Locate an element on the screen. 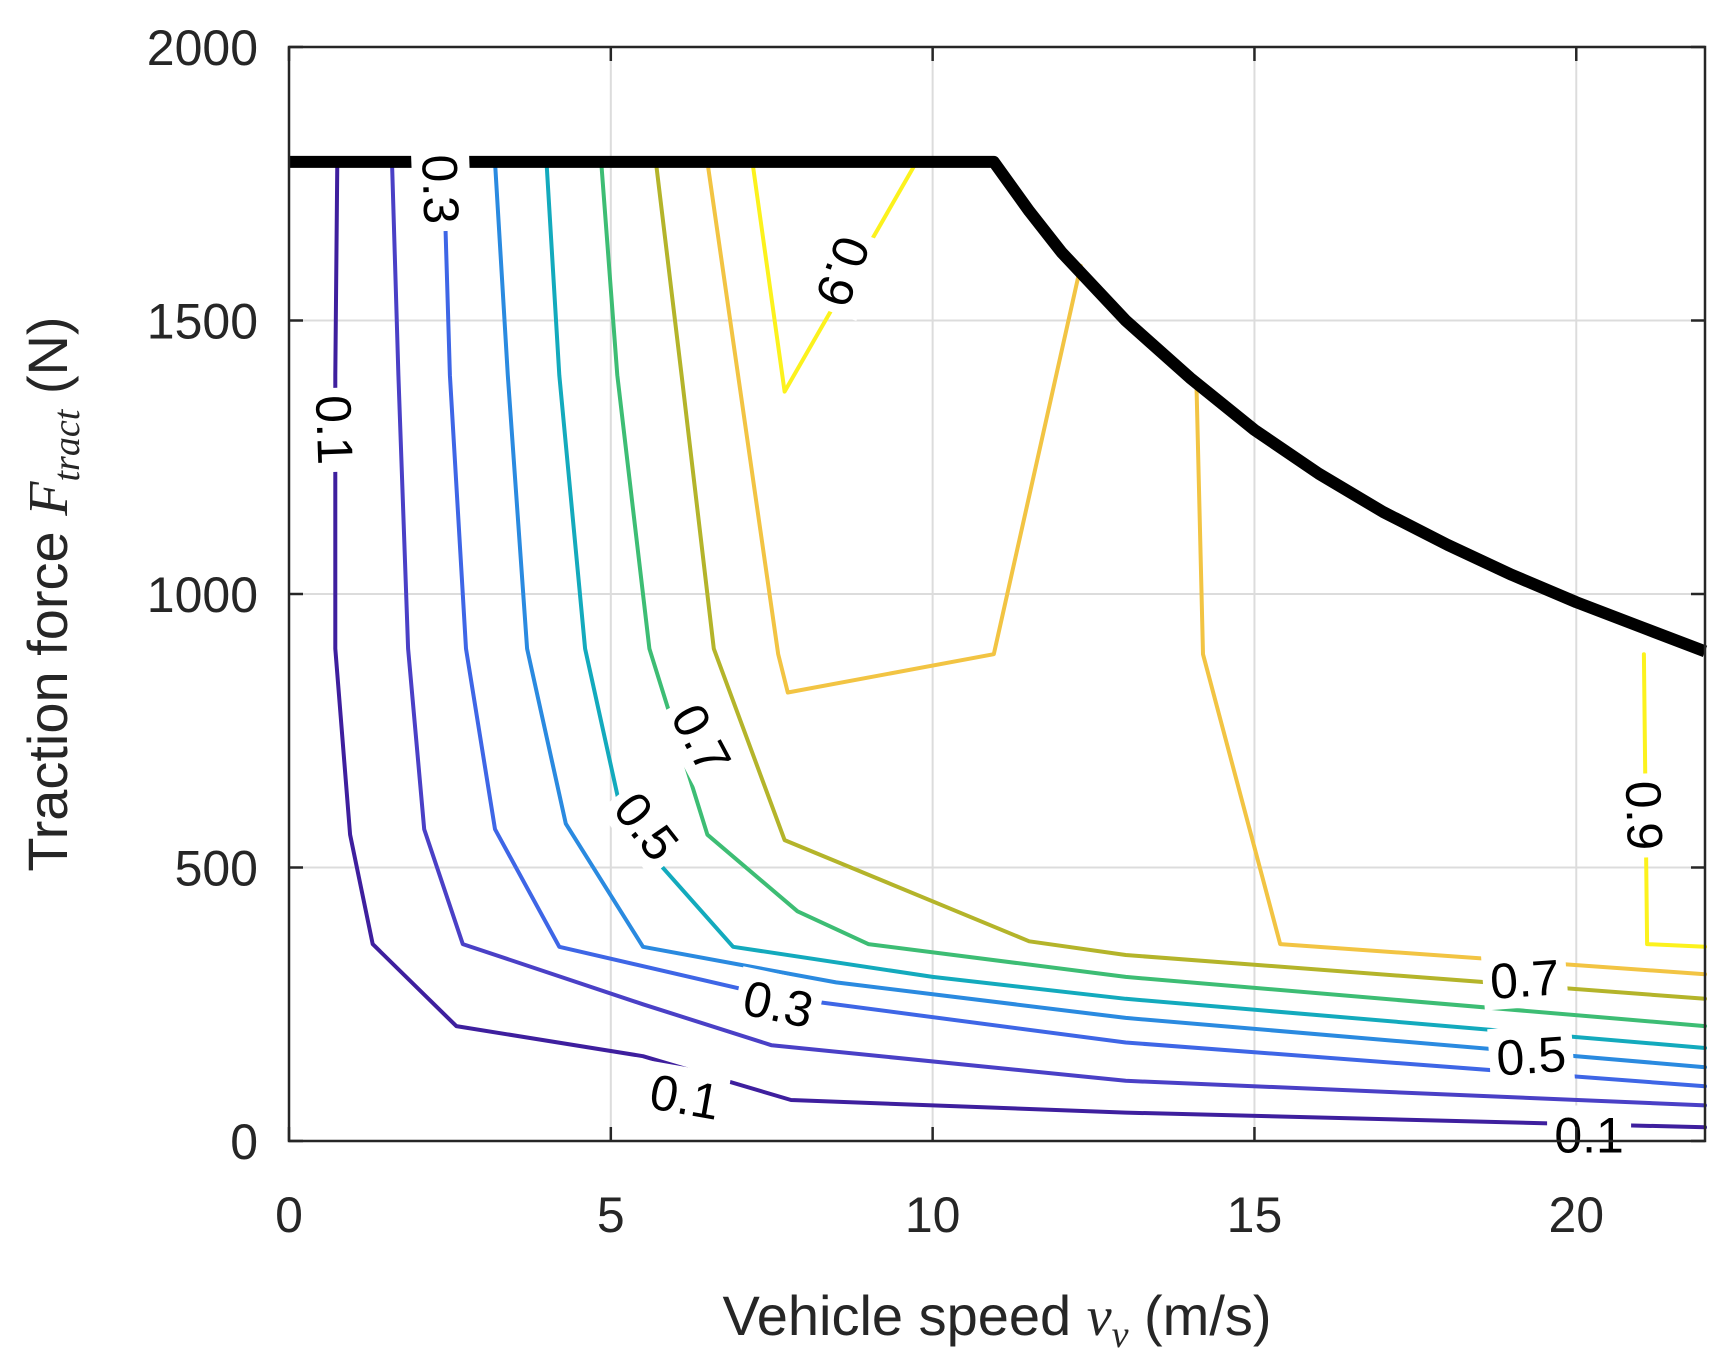 Image resolution: width=1728 pixels, height=1372 pixels. contour-label: 0.9 is located at coordinates (1645, 815).